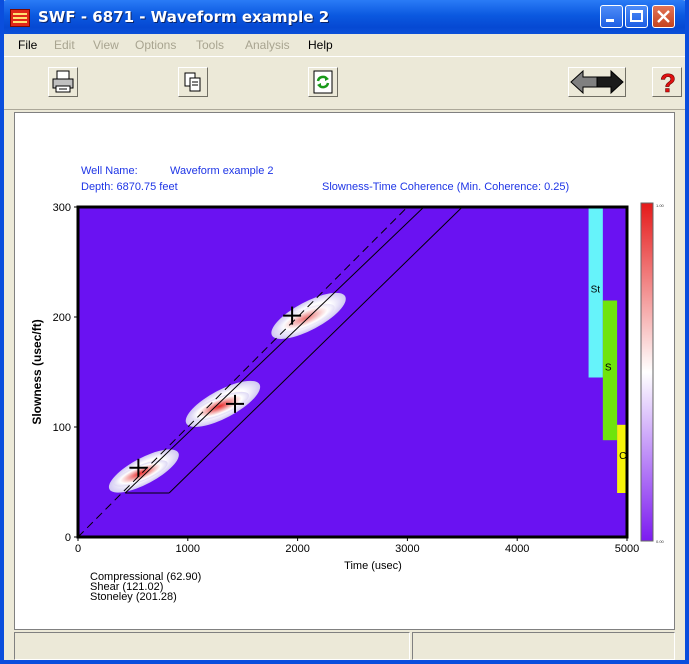 The image size is (689, 664). What do you see at coordinates (62, 428) in the screenshot?
I see `y-tick-label: 100` at bounding box center [62, 428].